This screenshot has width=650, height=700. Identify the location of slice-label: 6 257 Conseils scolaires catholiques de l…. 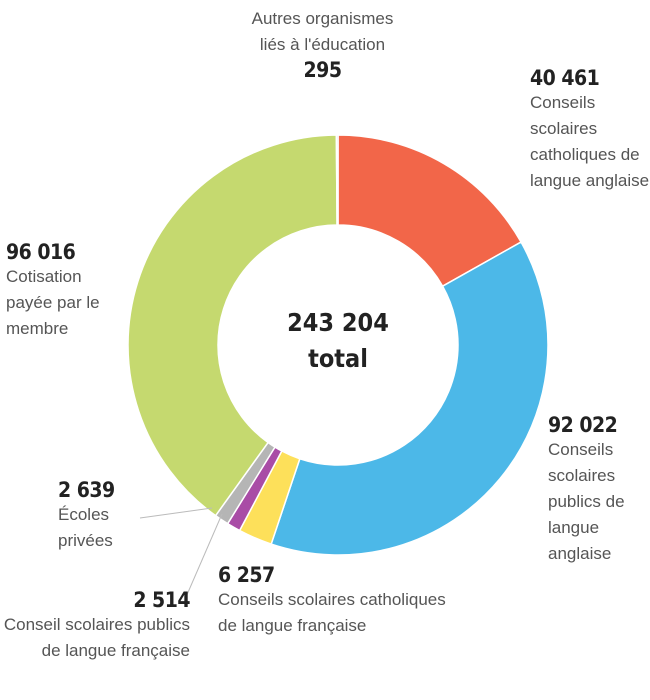
(333, 601).